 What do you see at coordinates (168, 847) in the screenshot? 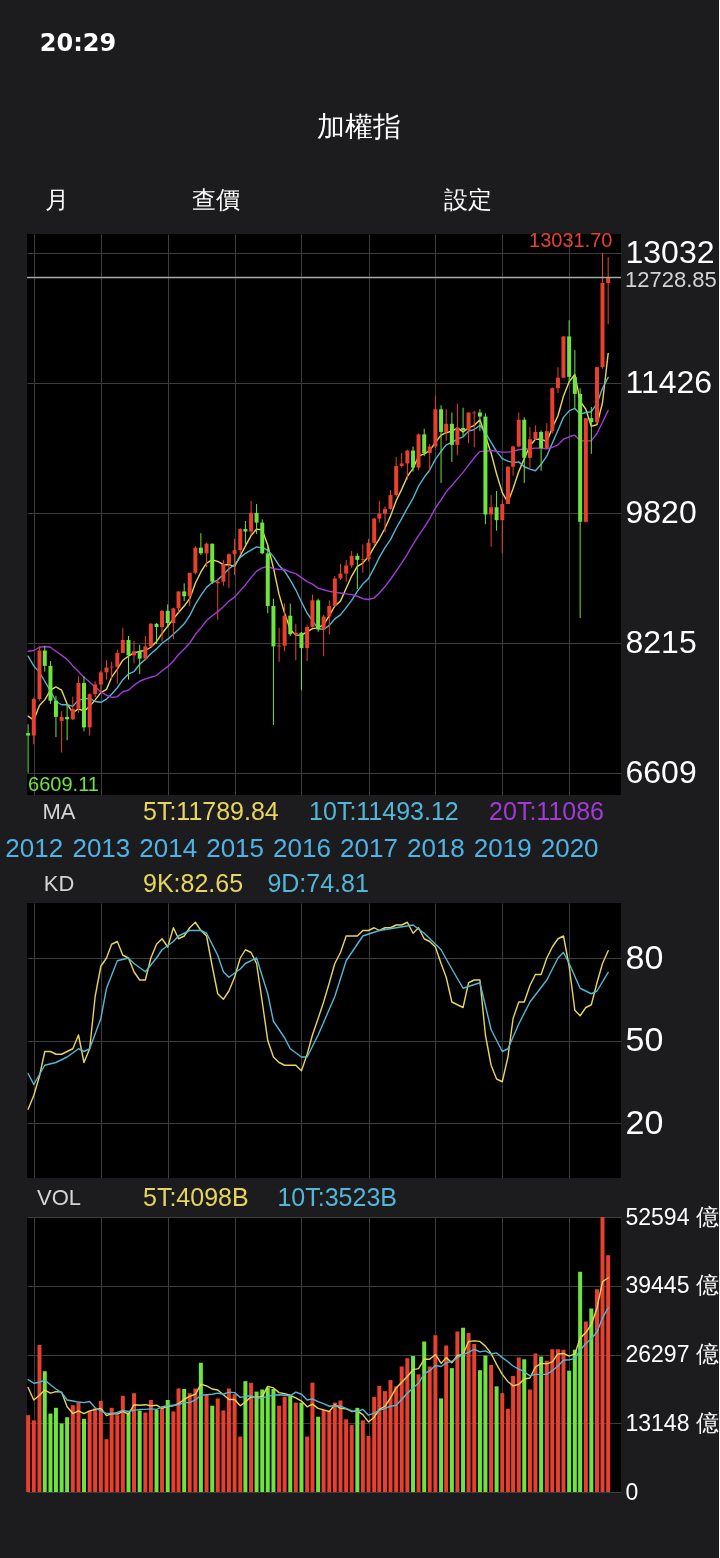
I see `x-tick-label: 2014` at bounding box center [168, 847].